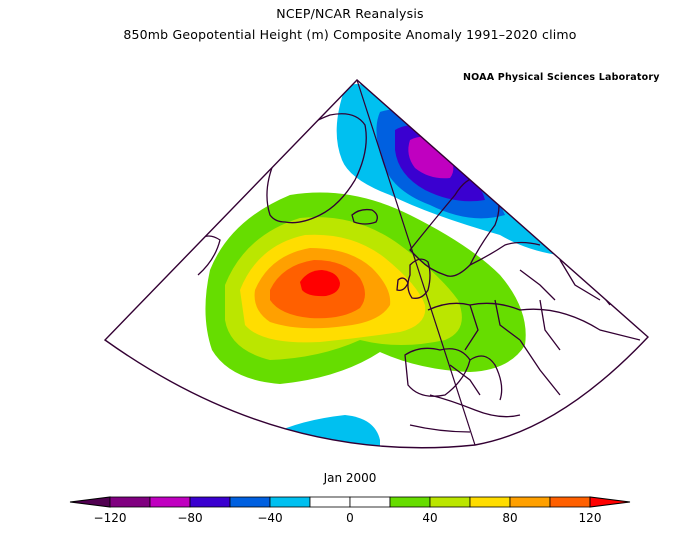 This screenshot has width=700, height=542. What do you see at coordinates (270, 518) in the screenshot?
I see `colorbar-tick-label: −40` at bounding box center [270, 518].